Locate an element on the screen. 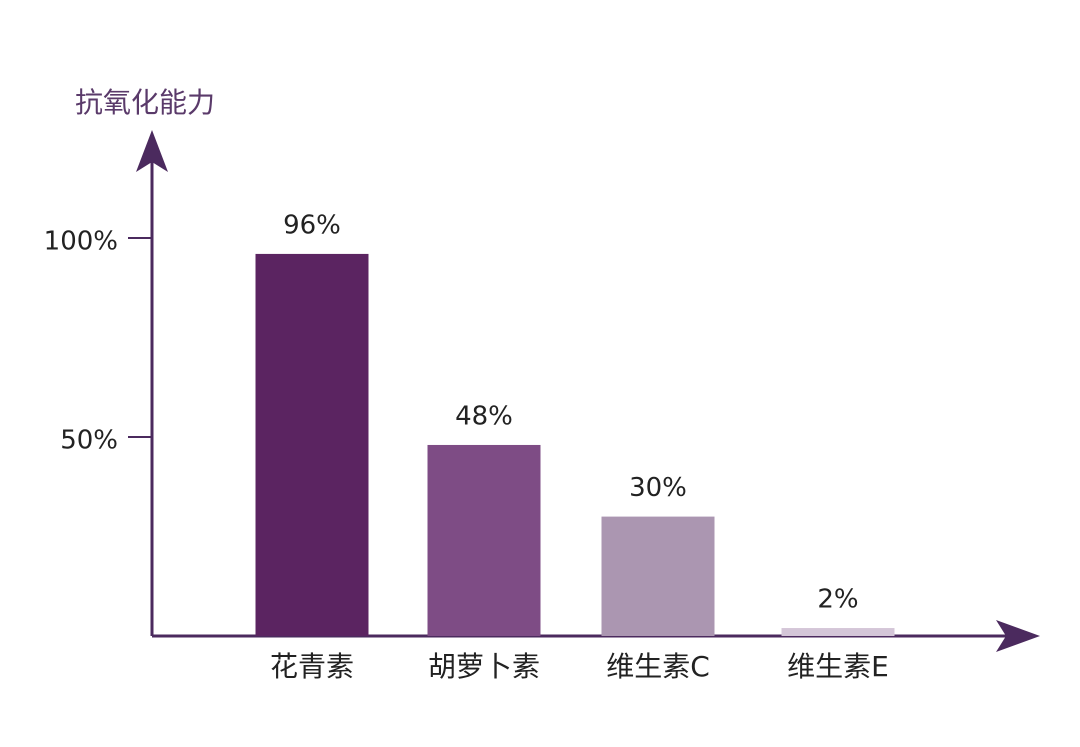  x-tick-label: 维生素E is located at coordinates (838, 666).